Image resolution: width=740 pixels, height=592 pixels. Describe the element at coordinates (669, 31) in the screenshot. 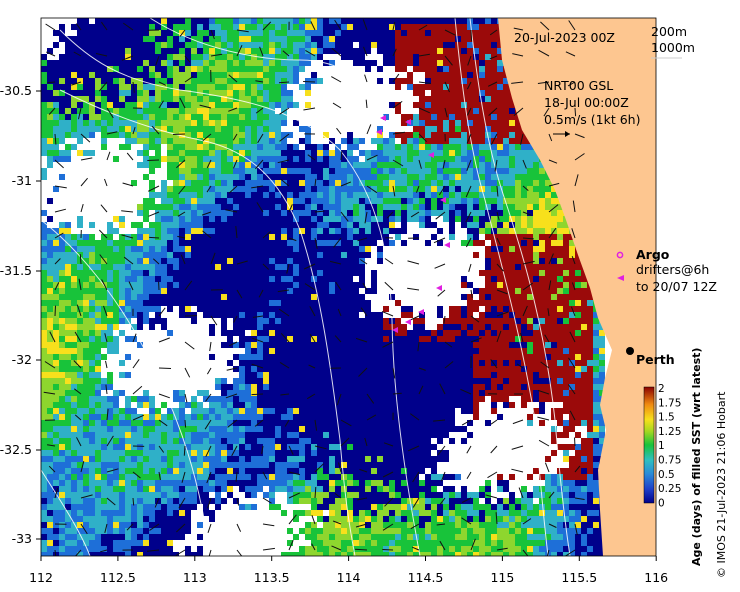

I see `contour-label-200m: 200m` at that location.